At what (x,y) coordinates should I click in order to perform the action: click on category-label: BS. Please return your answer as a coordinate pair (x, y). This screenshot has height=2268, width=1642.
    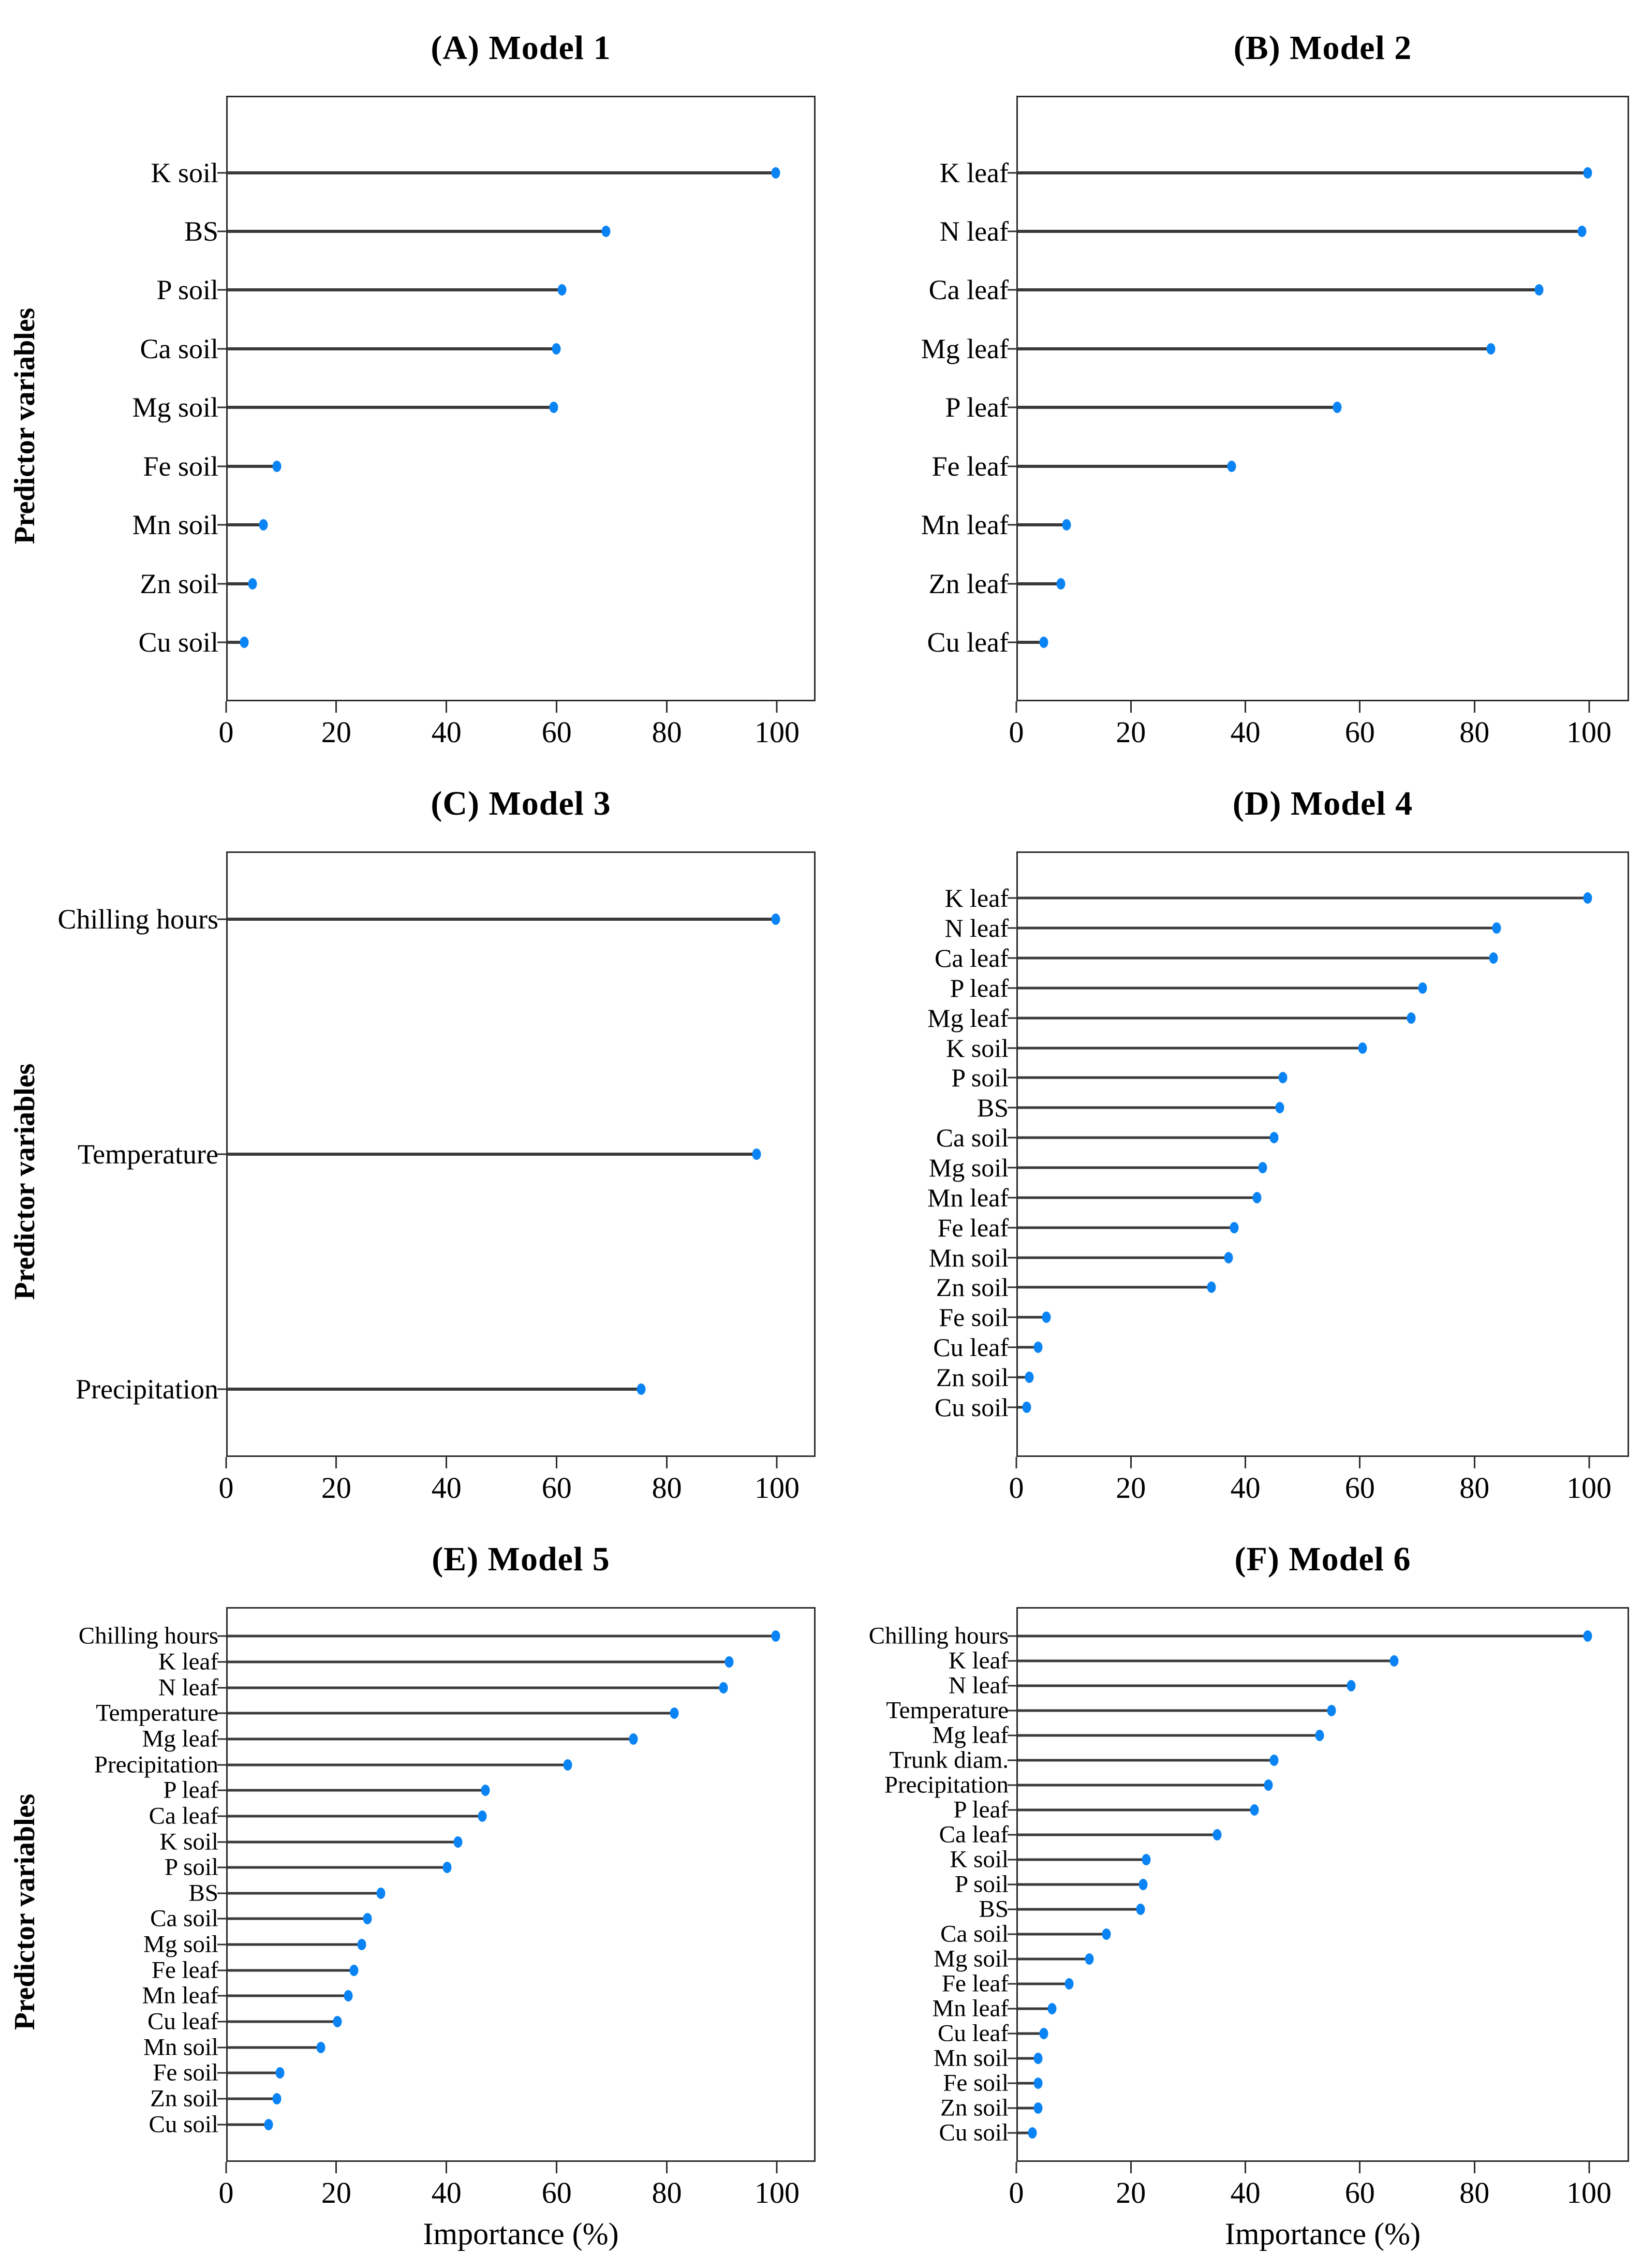
    Looking at the image, I should click on (993, 1108).